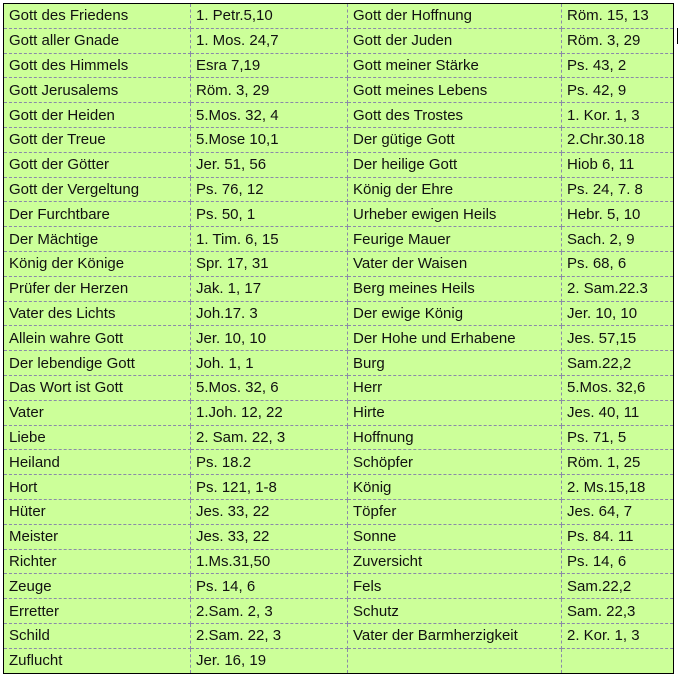 This screenshot has width=682, height=674. I want to click on name-cell: Richter, so click(97, 561).